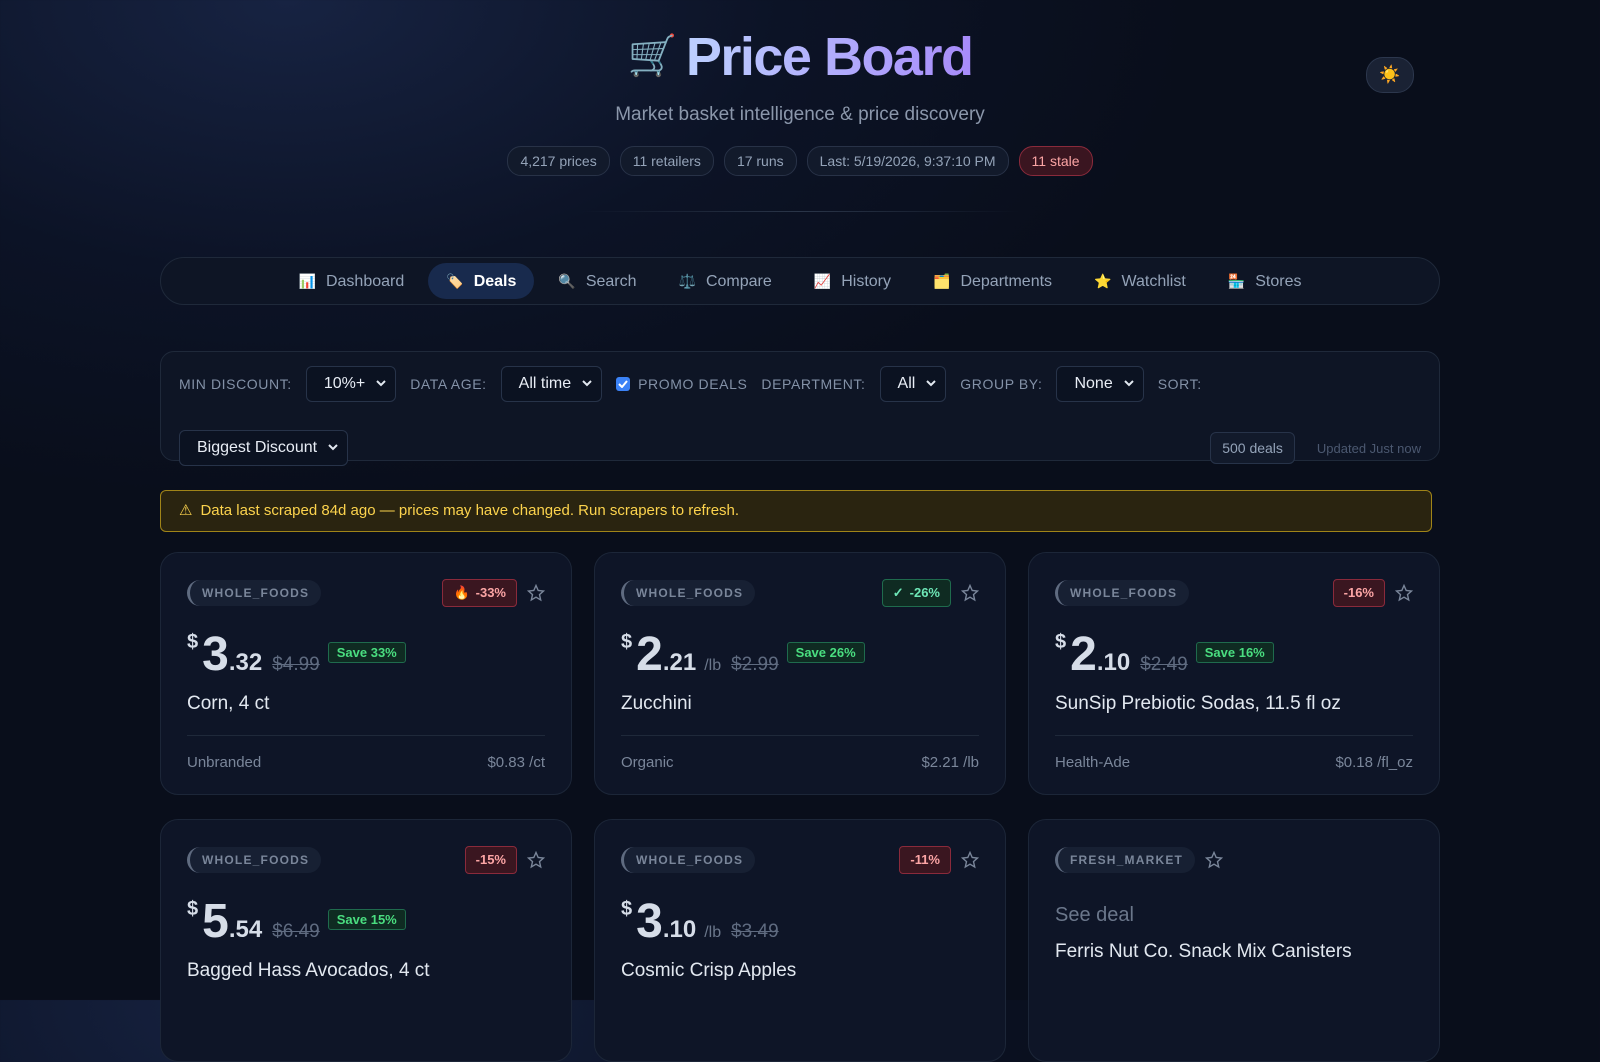  Describe the element at coordinates (597, 281) in the screenshot. I see `nav-tab: 🔍 Search` at that location.